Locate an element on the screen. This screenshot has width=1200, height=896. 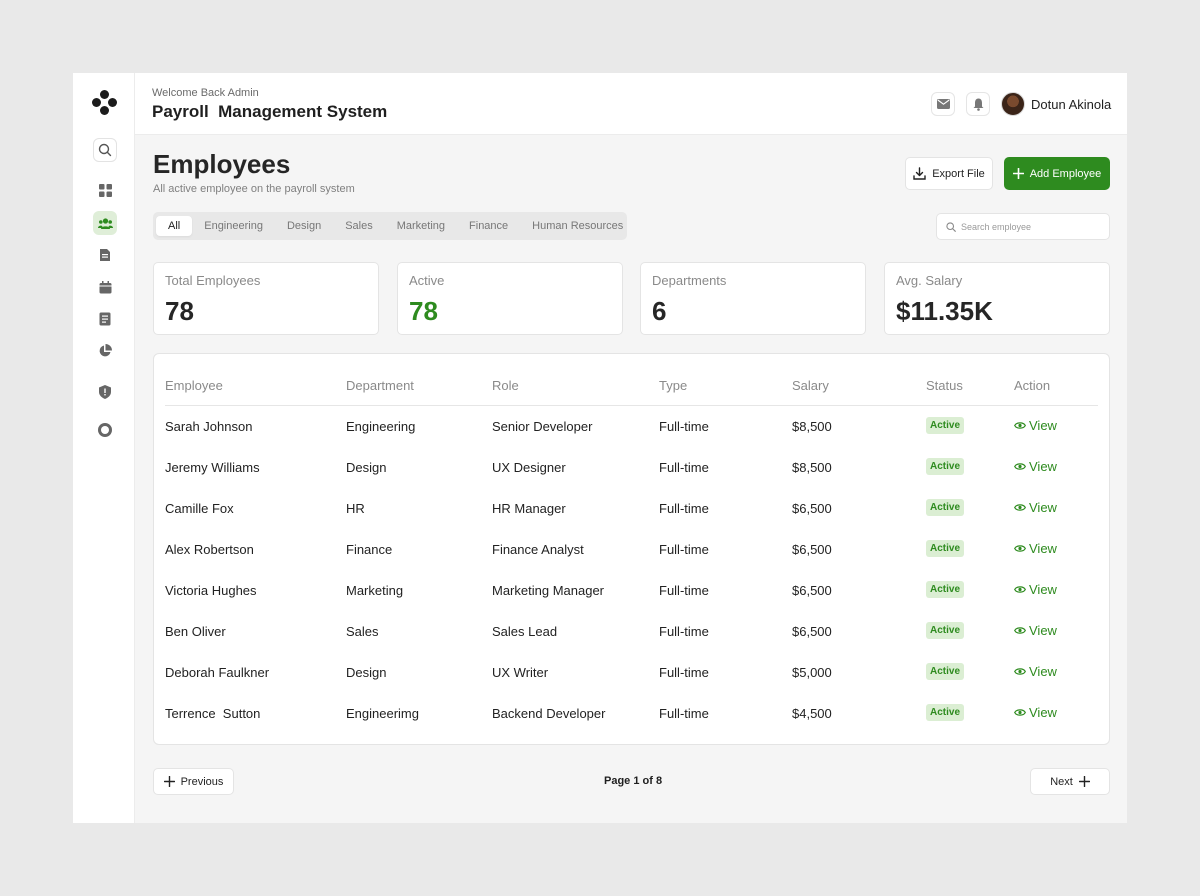
bell-icon is located at coordinates (978, 104).